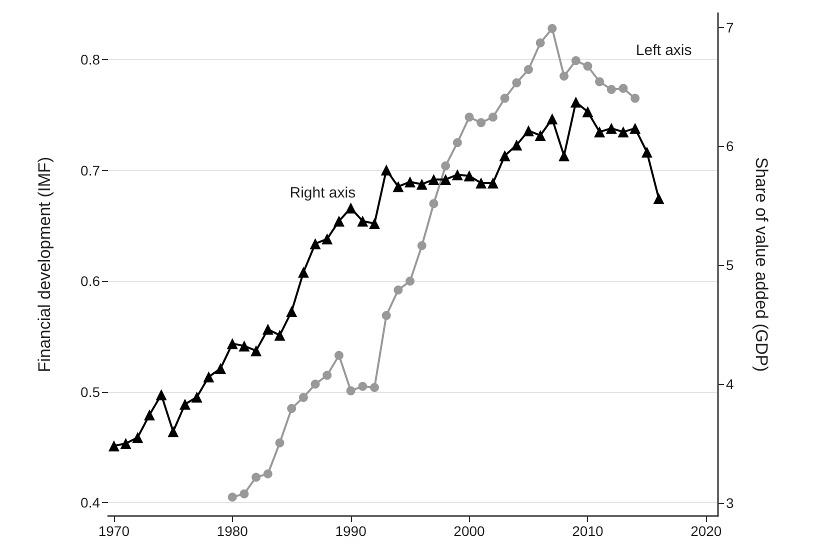  Describe the element at coordinates (90, 502) in the screenshot. I see `y-tick-label: 0.4` at that location.